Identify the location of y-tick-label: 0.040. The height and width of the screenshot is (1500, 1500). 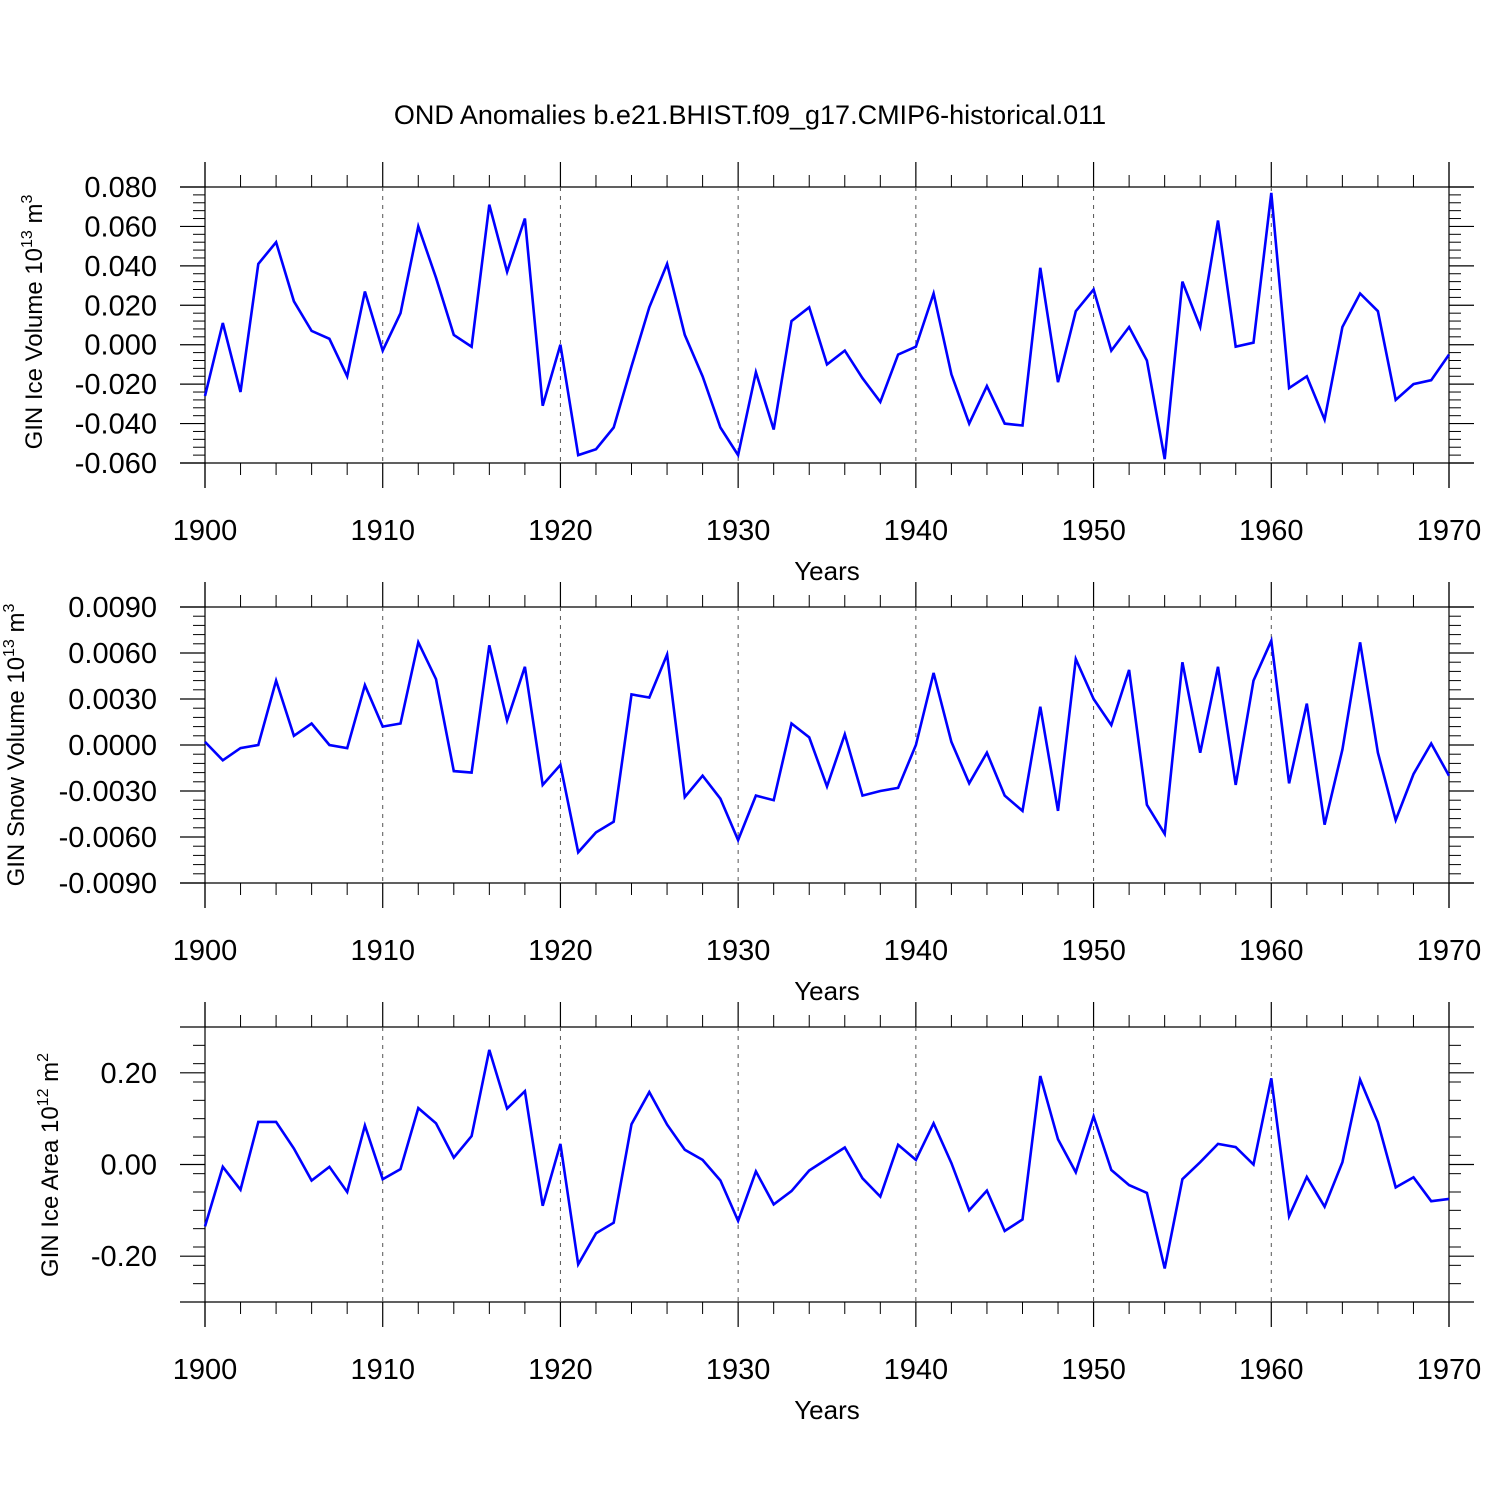
(120, 267).